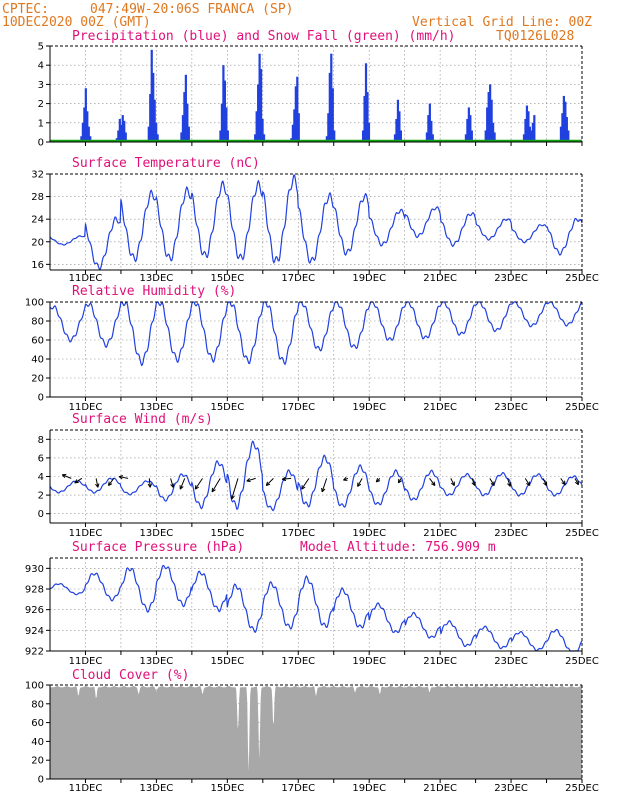 Image resolution: width=618 pixels, height=800 pixels. Describe the element at coordinates (41, 780) in the screenshot. I see `cloud-ytick-label: 0` at that location.